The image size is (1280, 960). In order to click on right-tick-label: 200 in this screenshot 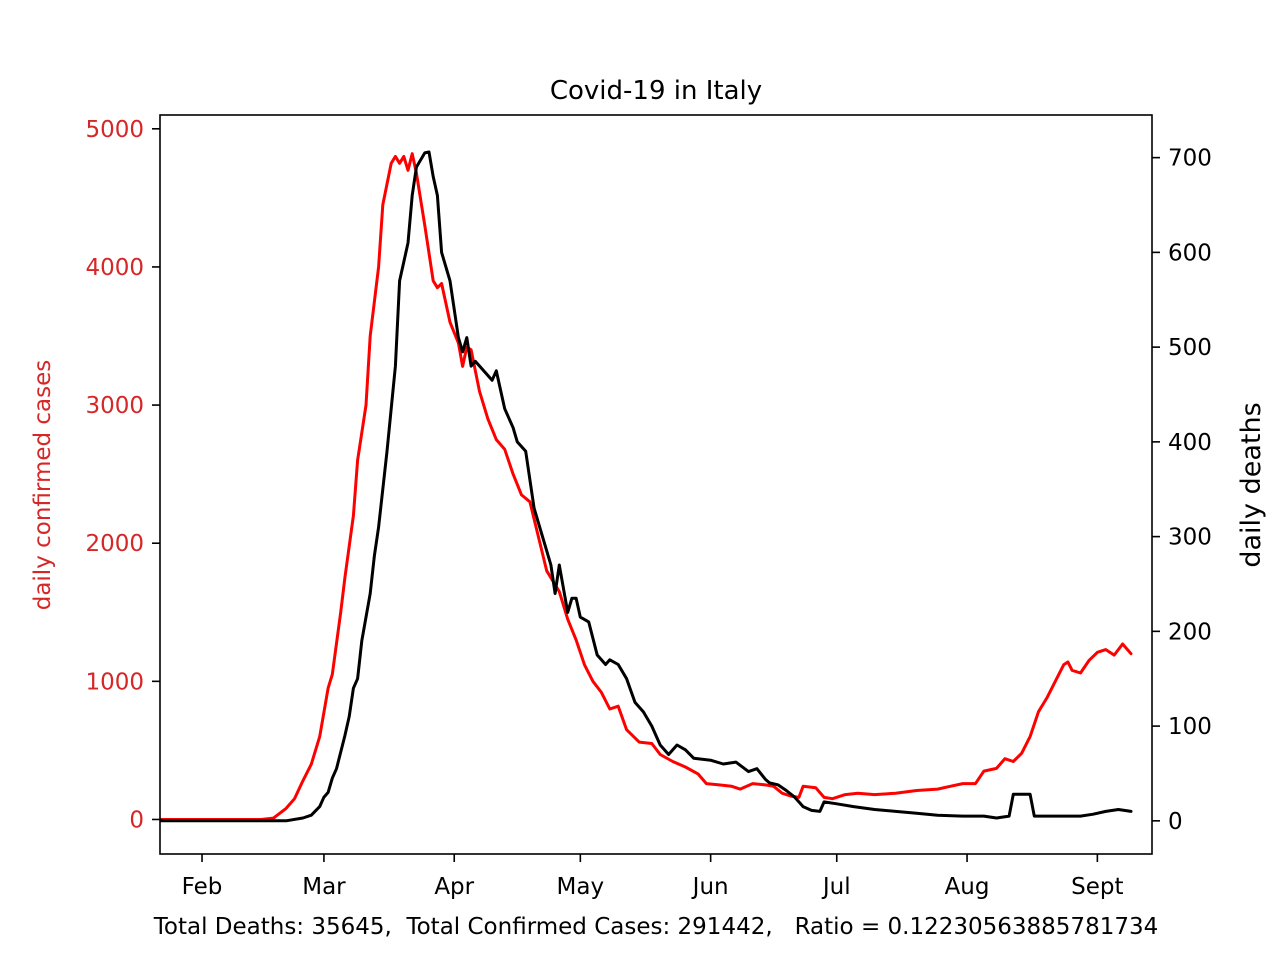, I will do `click(1190, 632)`.